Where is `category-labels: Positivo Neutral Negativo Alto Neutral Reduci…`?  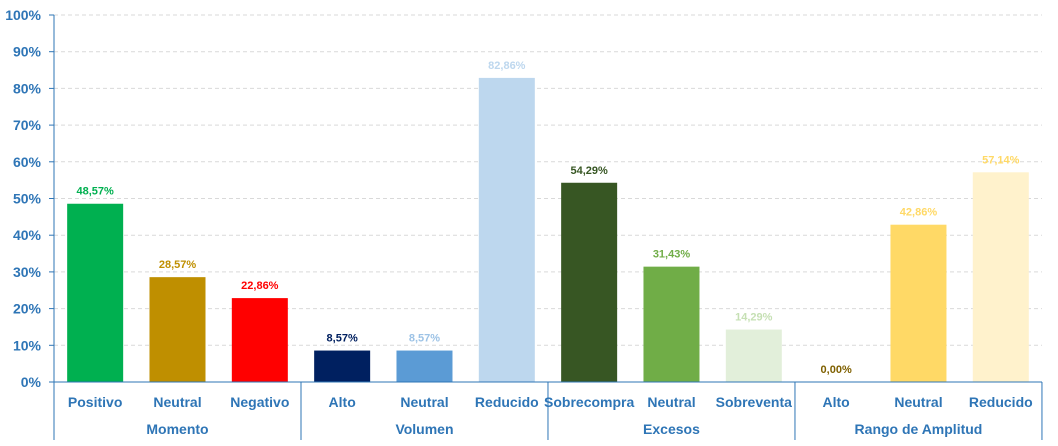 category-labels: Positivo Neutral Negativo Alto Neutral Reduci… is located at coordinates (550, 402).